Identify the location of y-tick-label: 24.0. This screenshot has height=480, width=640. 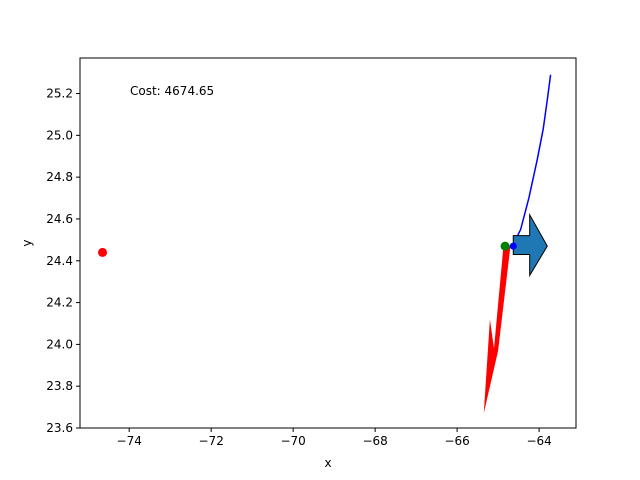
(59, 344).